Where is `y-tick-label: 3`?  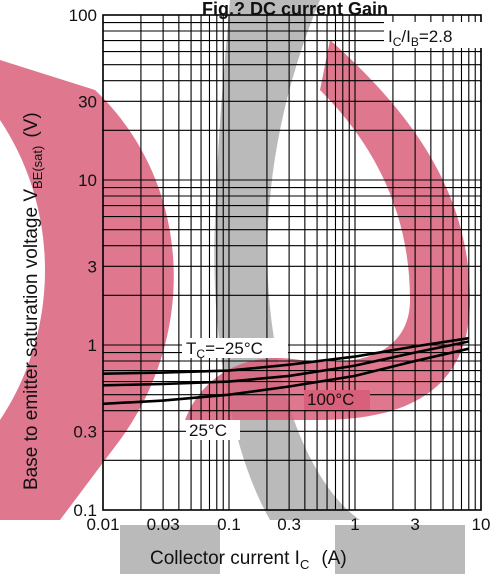
y-tick-label: 3 is located at coordinates (92, 266).